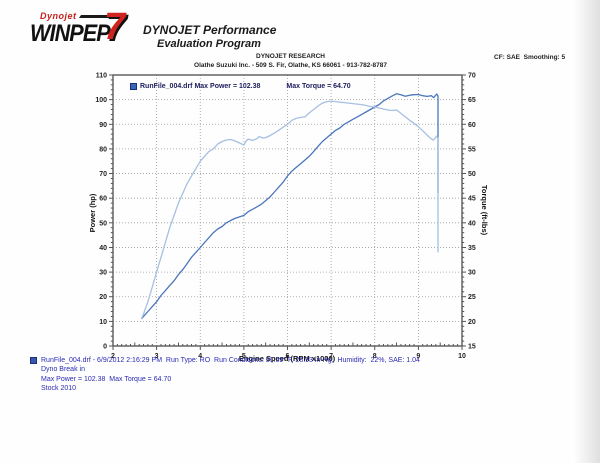  I want to click on x-tick-label: 10, so click(462, 356).